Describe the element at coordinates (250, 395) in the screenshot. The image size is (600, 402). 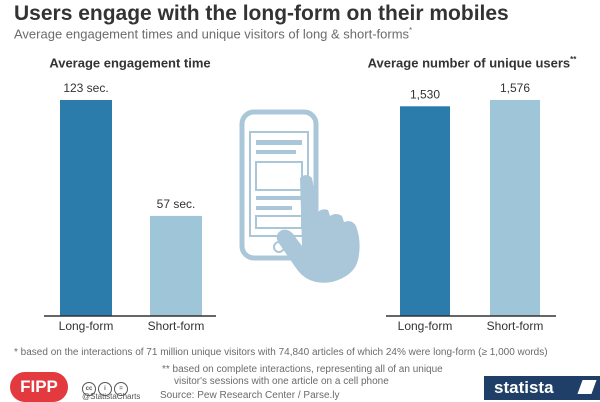
I see `source-note: Source: Pew Research Center / Parse.ly` at that location.